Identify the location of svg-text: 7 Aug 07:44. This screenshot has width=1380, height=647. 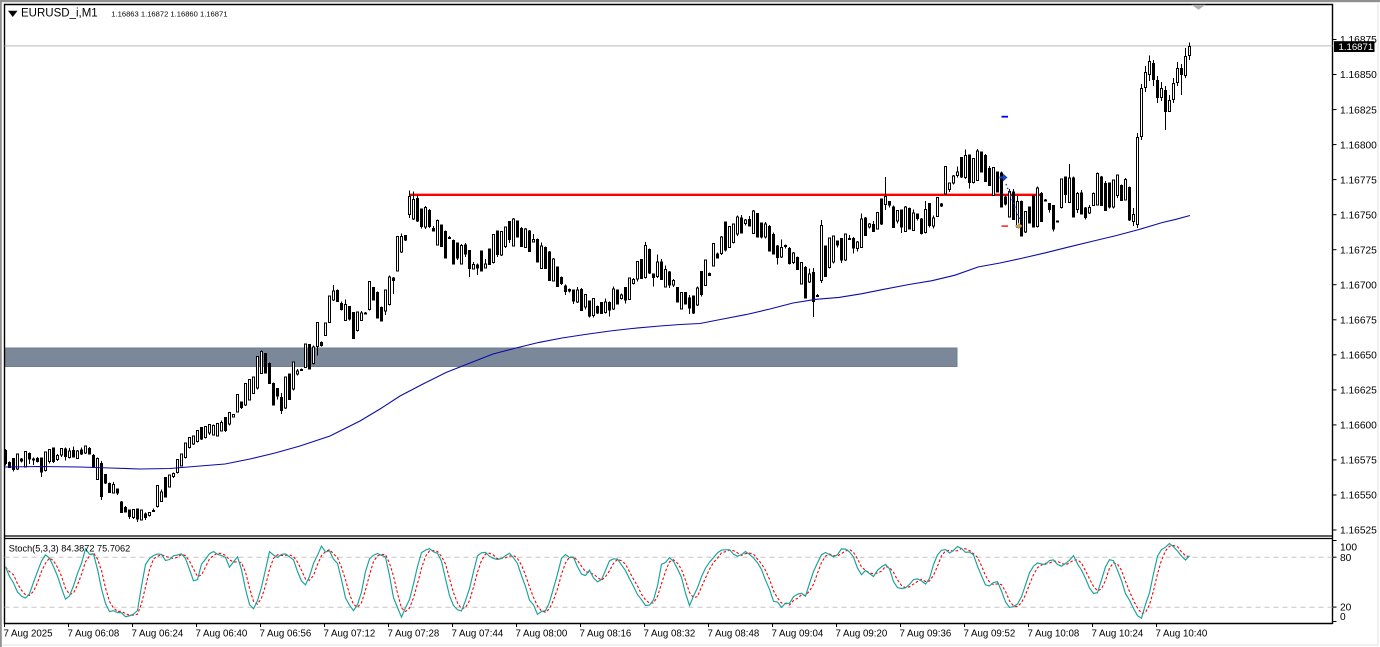
(478, 634).